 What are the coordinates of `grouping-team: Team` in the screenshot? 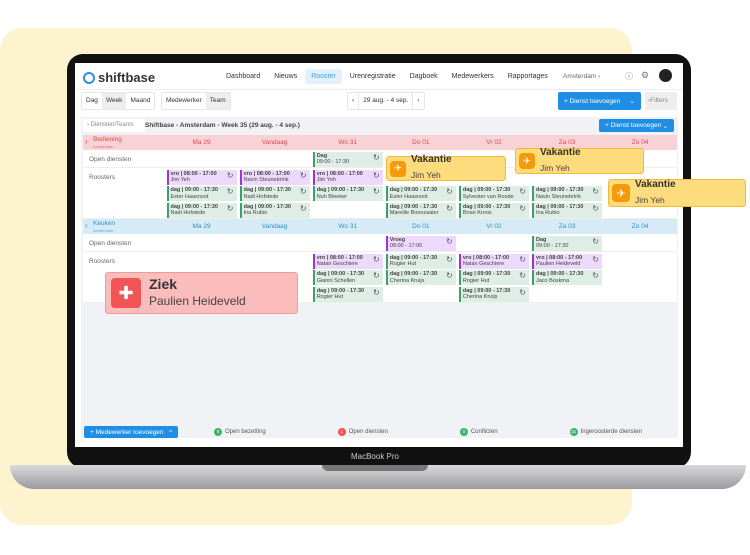 It's located at (217, 101).